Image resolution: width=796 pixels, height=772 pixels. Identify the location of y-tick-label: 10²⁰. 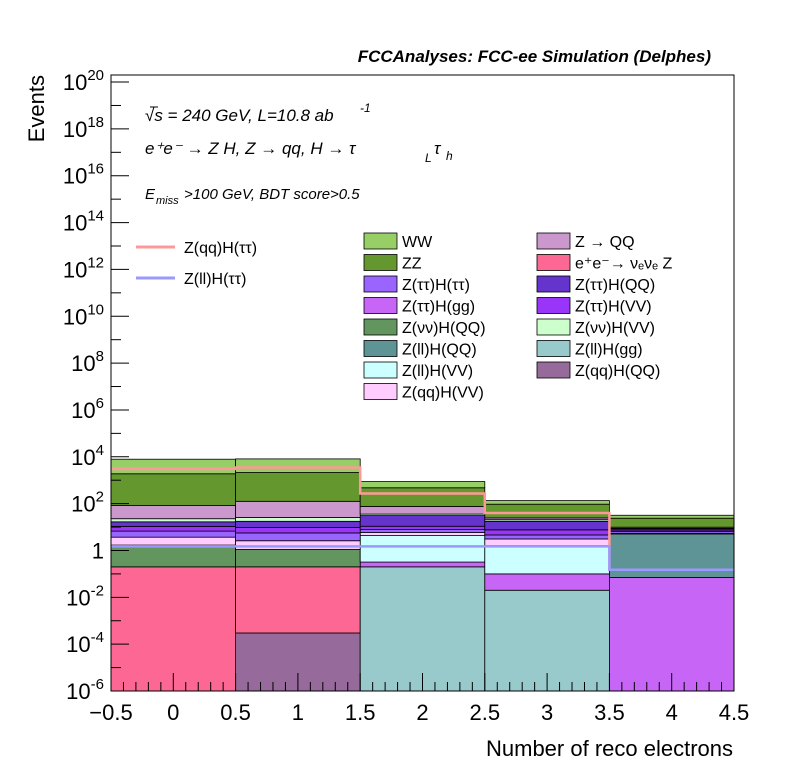
(83, 81).